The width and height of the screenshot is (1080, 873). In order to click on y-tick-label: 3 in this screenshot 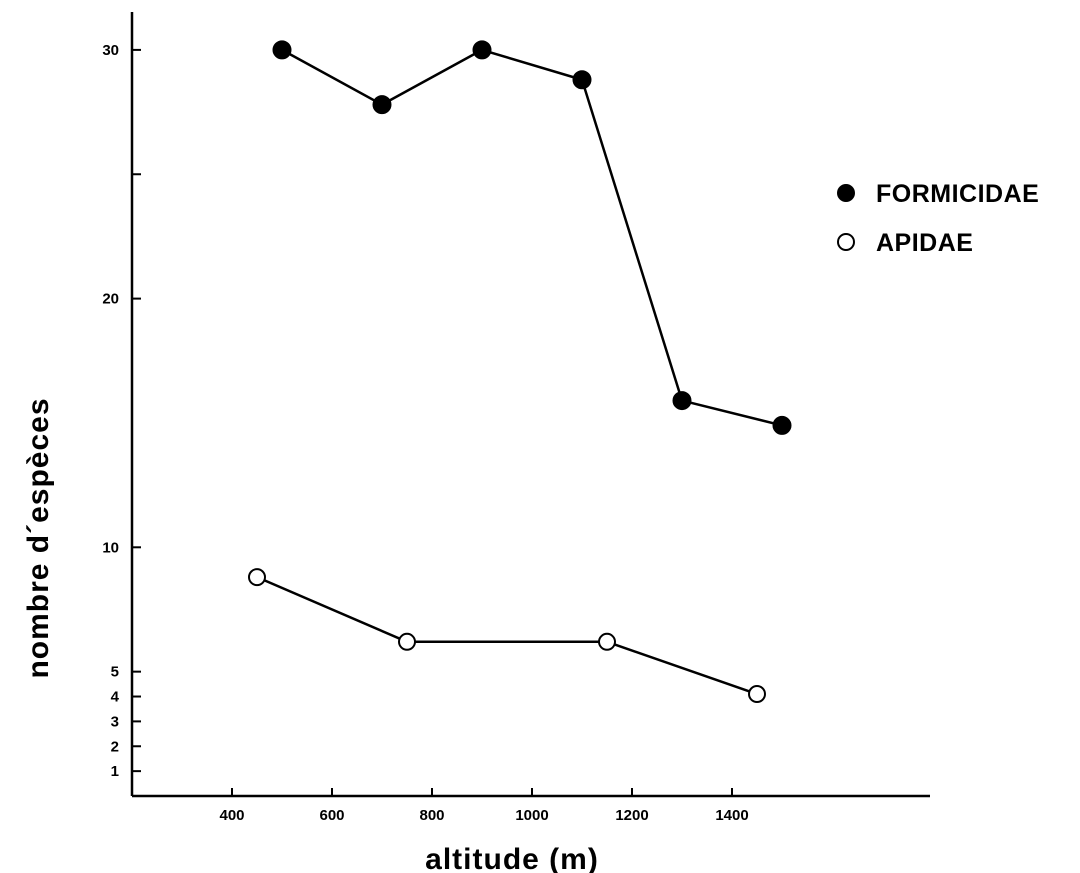, I will do `click(115, 721)`.